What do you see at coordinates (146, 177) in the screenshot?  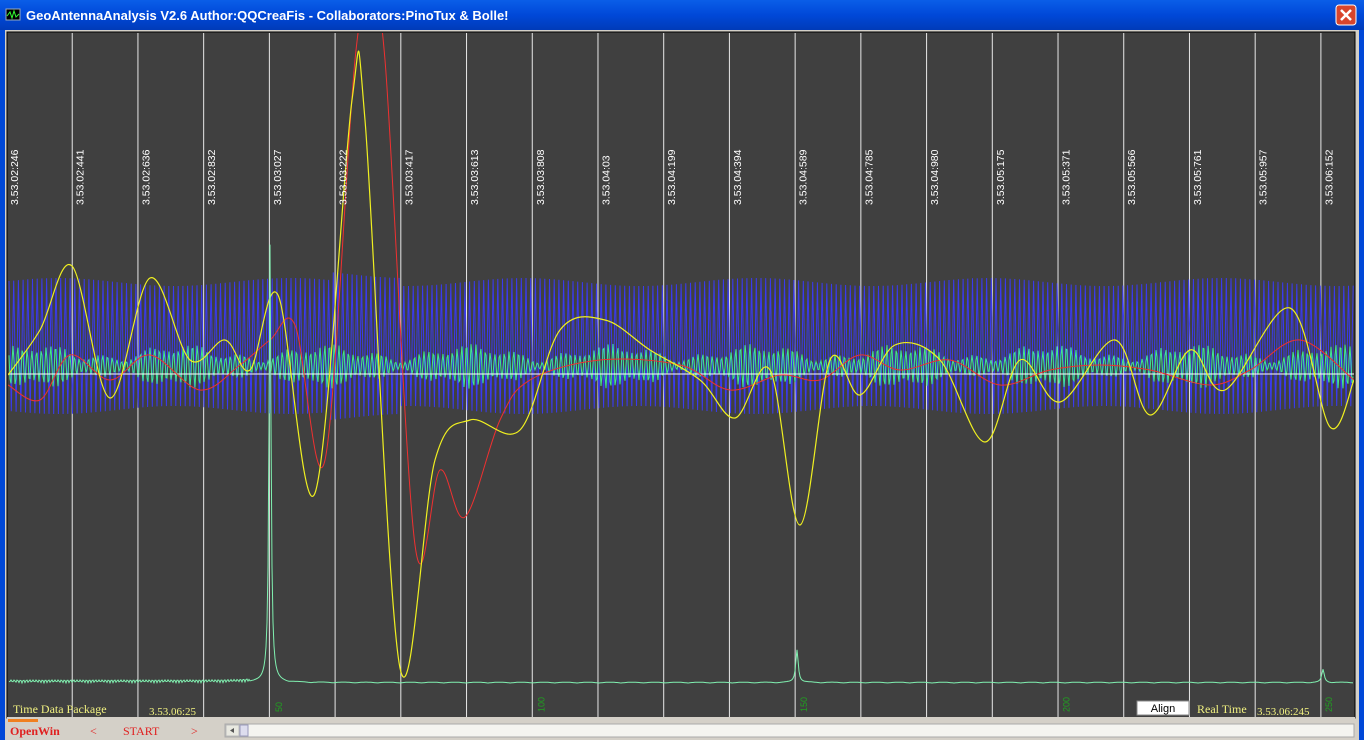 I see `time-label: 3.53.02:636` at bounding box center [146, 177].